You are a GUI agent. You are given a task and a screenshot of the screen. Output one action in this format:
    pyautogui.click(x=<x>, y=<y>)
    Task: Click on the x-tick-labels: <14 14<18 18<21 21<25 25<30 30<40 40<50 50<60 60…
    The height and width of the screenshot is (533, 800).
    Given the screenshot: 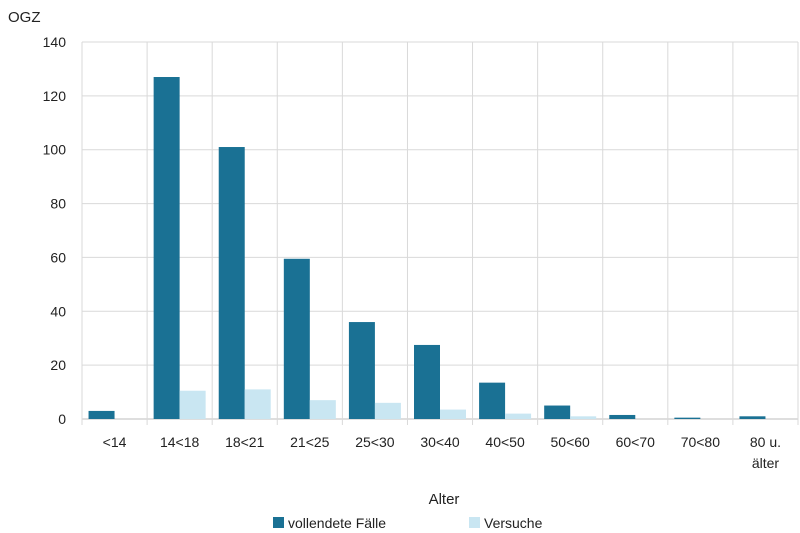 What is the action you would take?
    pyautogui.click(x=442, y=452)
    